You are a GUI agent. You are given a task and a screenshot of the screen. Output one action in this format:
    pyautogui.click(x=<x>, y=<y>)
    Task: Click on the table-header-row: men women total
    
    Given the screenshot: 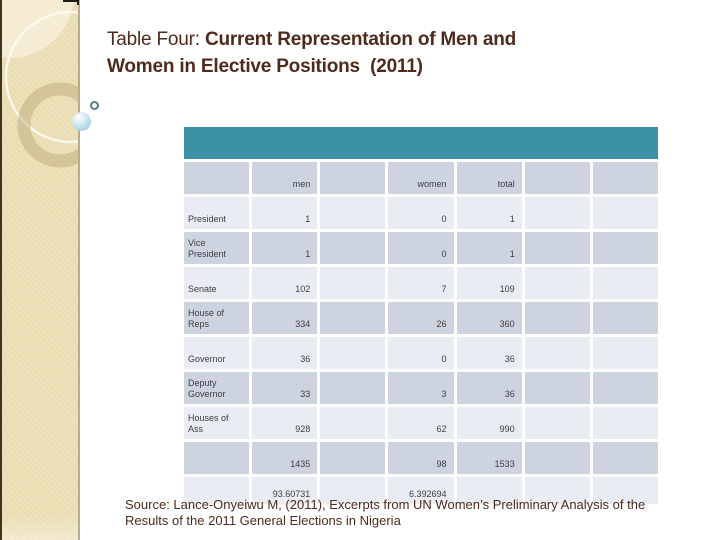 What is the action you would take?
    pyautogui.click(x=421, y=178)
    